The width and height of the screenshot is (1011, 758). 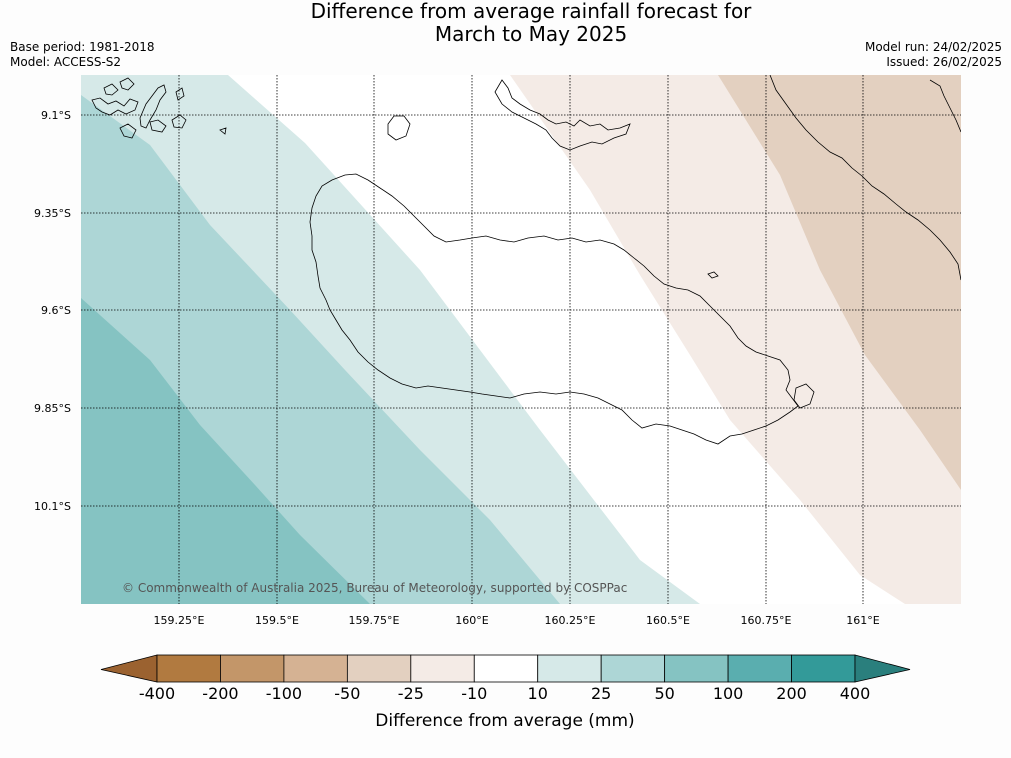 What do you see at coordinates (277, 620) in the screenshot?
I see `lon-label: 159.5°E` at bounding box center [277, 620].